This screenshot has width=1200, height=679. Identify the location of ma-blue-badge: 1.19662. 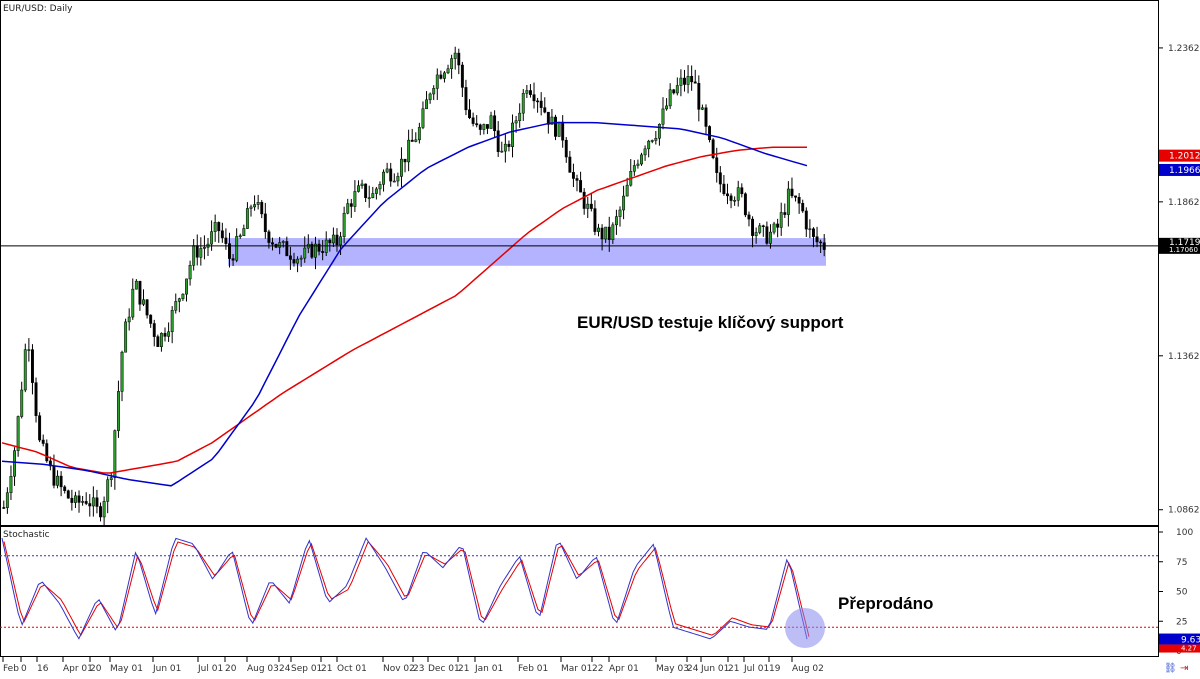
(1179, 169).